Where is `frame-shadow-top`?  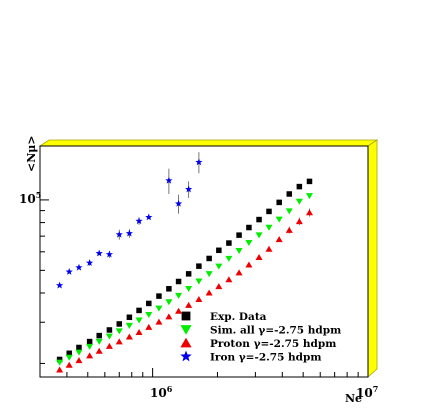
frame-shadow-top is located at coordinates (208, 143).